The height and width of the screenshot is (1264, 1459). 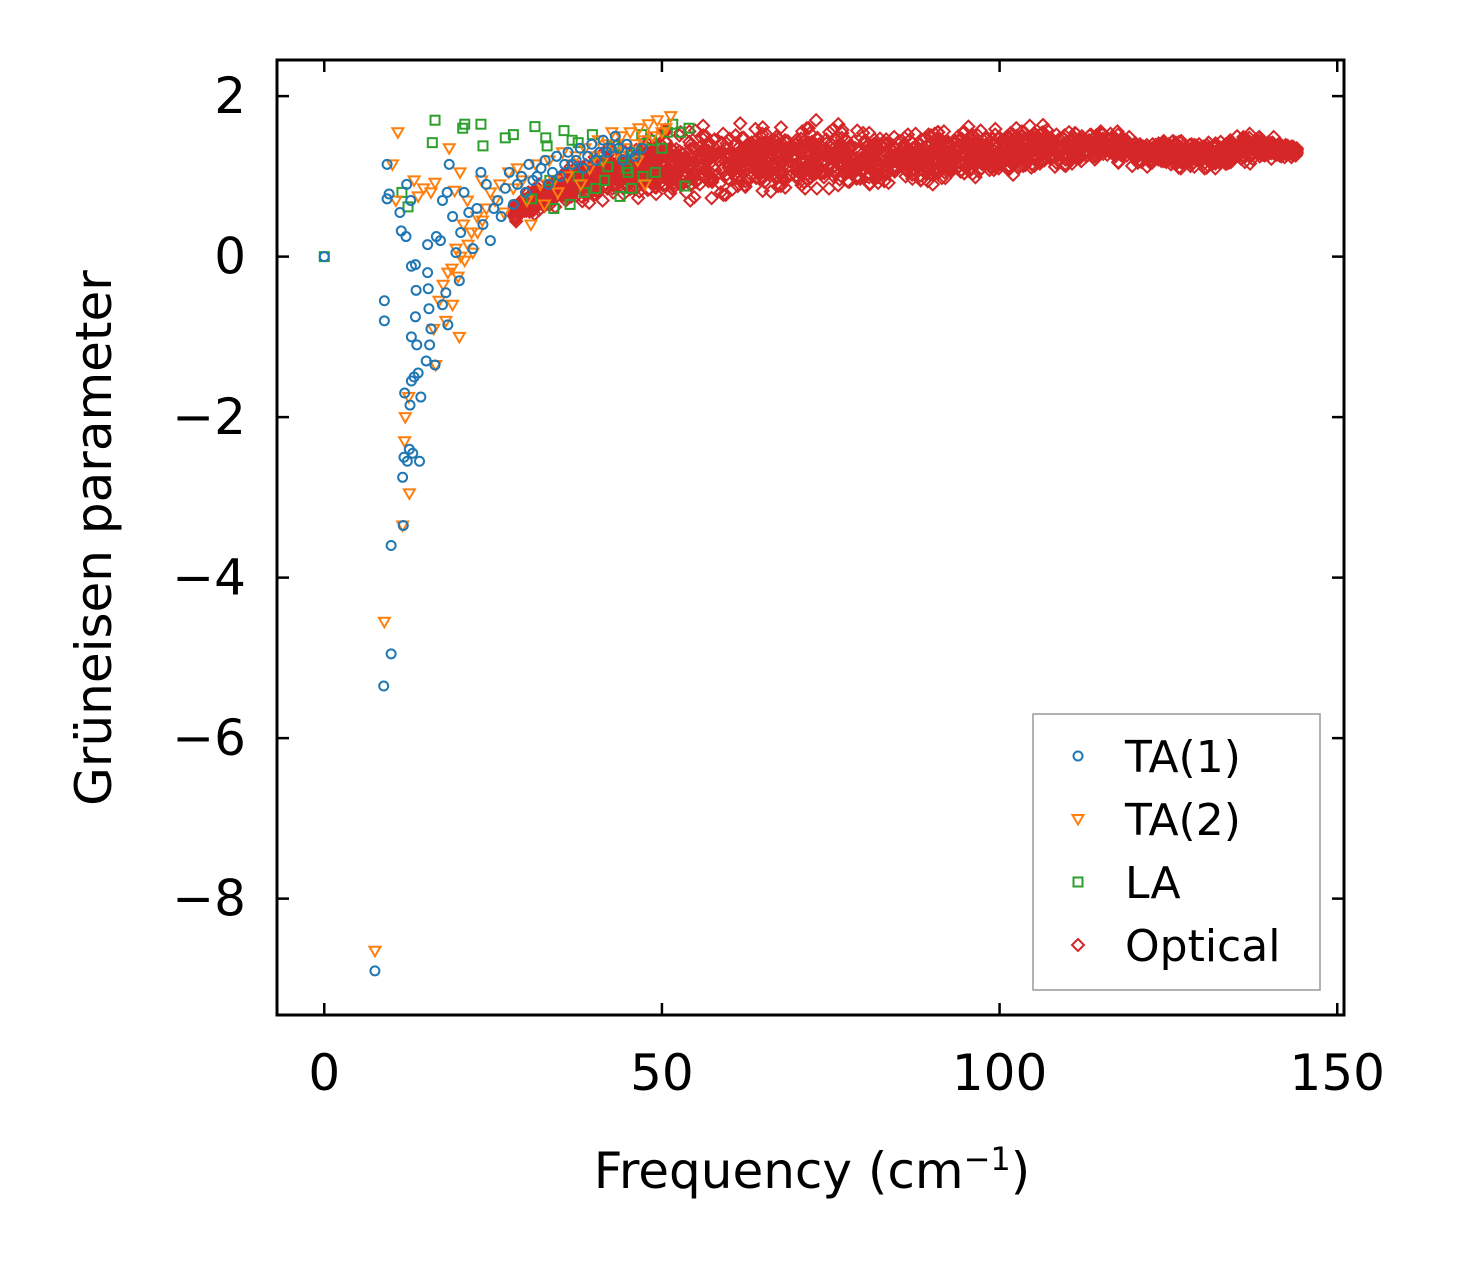 What do you see at coordinates (209, 899) in the screenshot?
I see `y-tick-label: −8` at bounding box center [209, 899].